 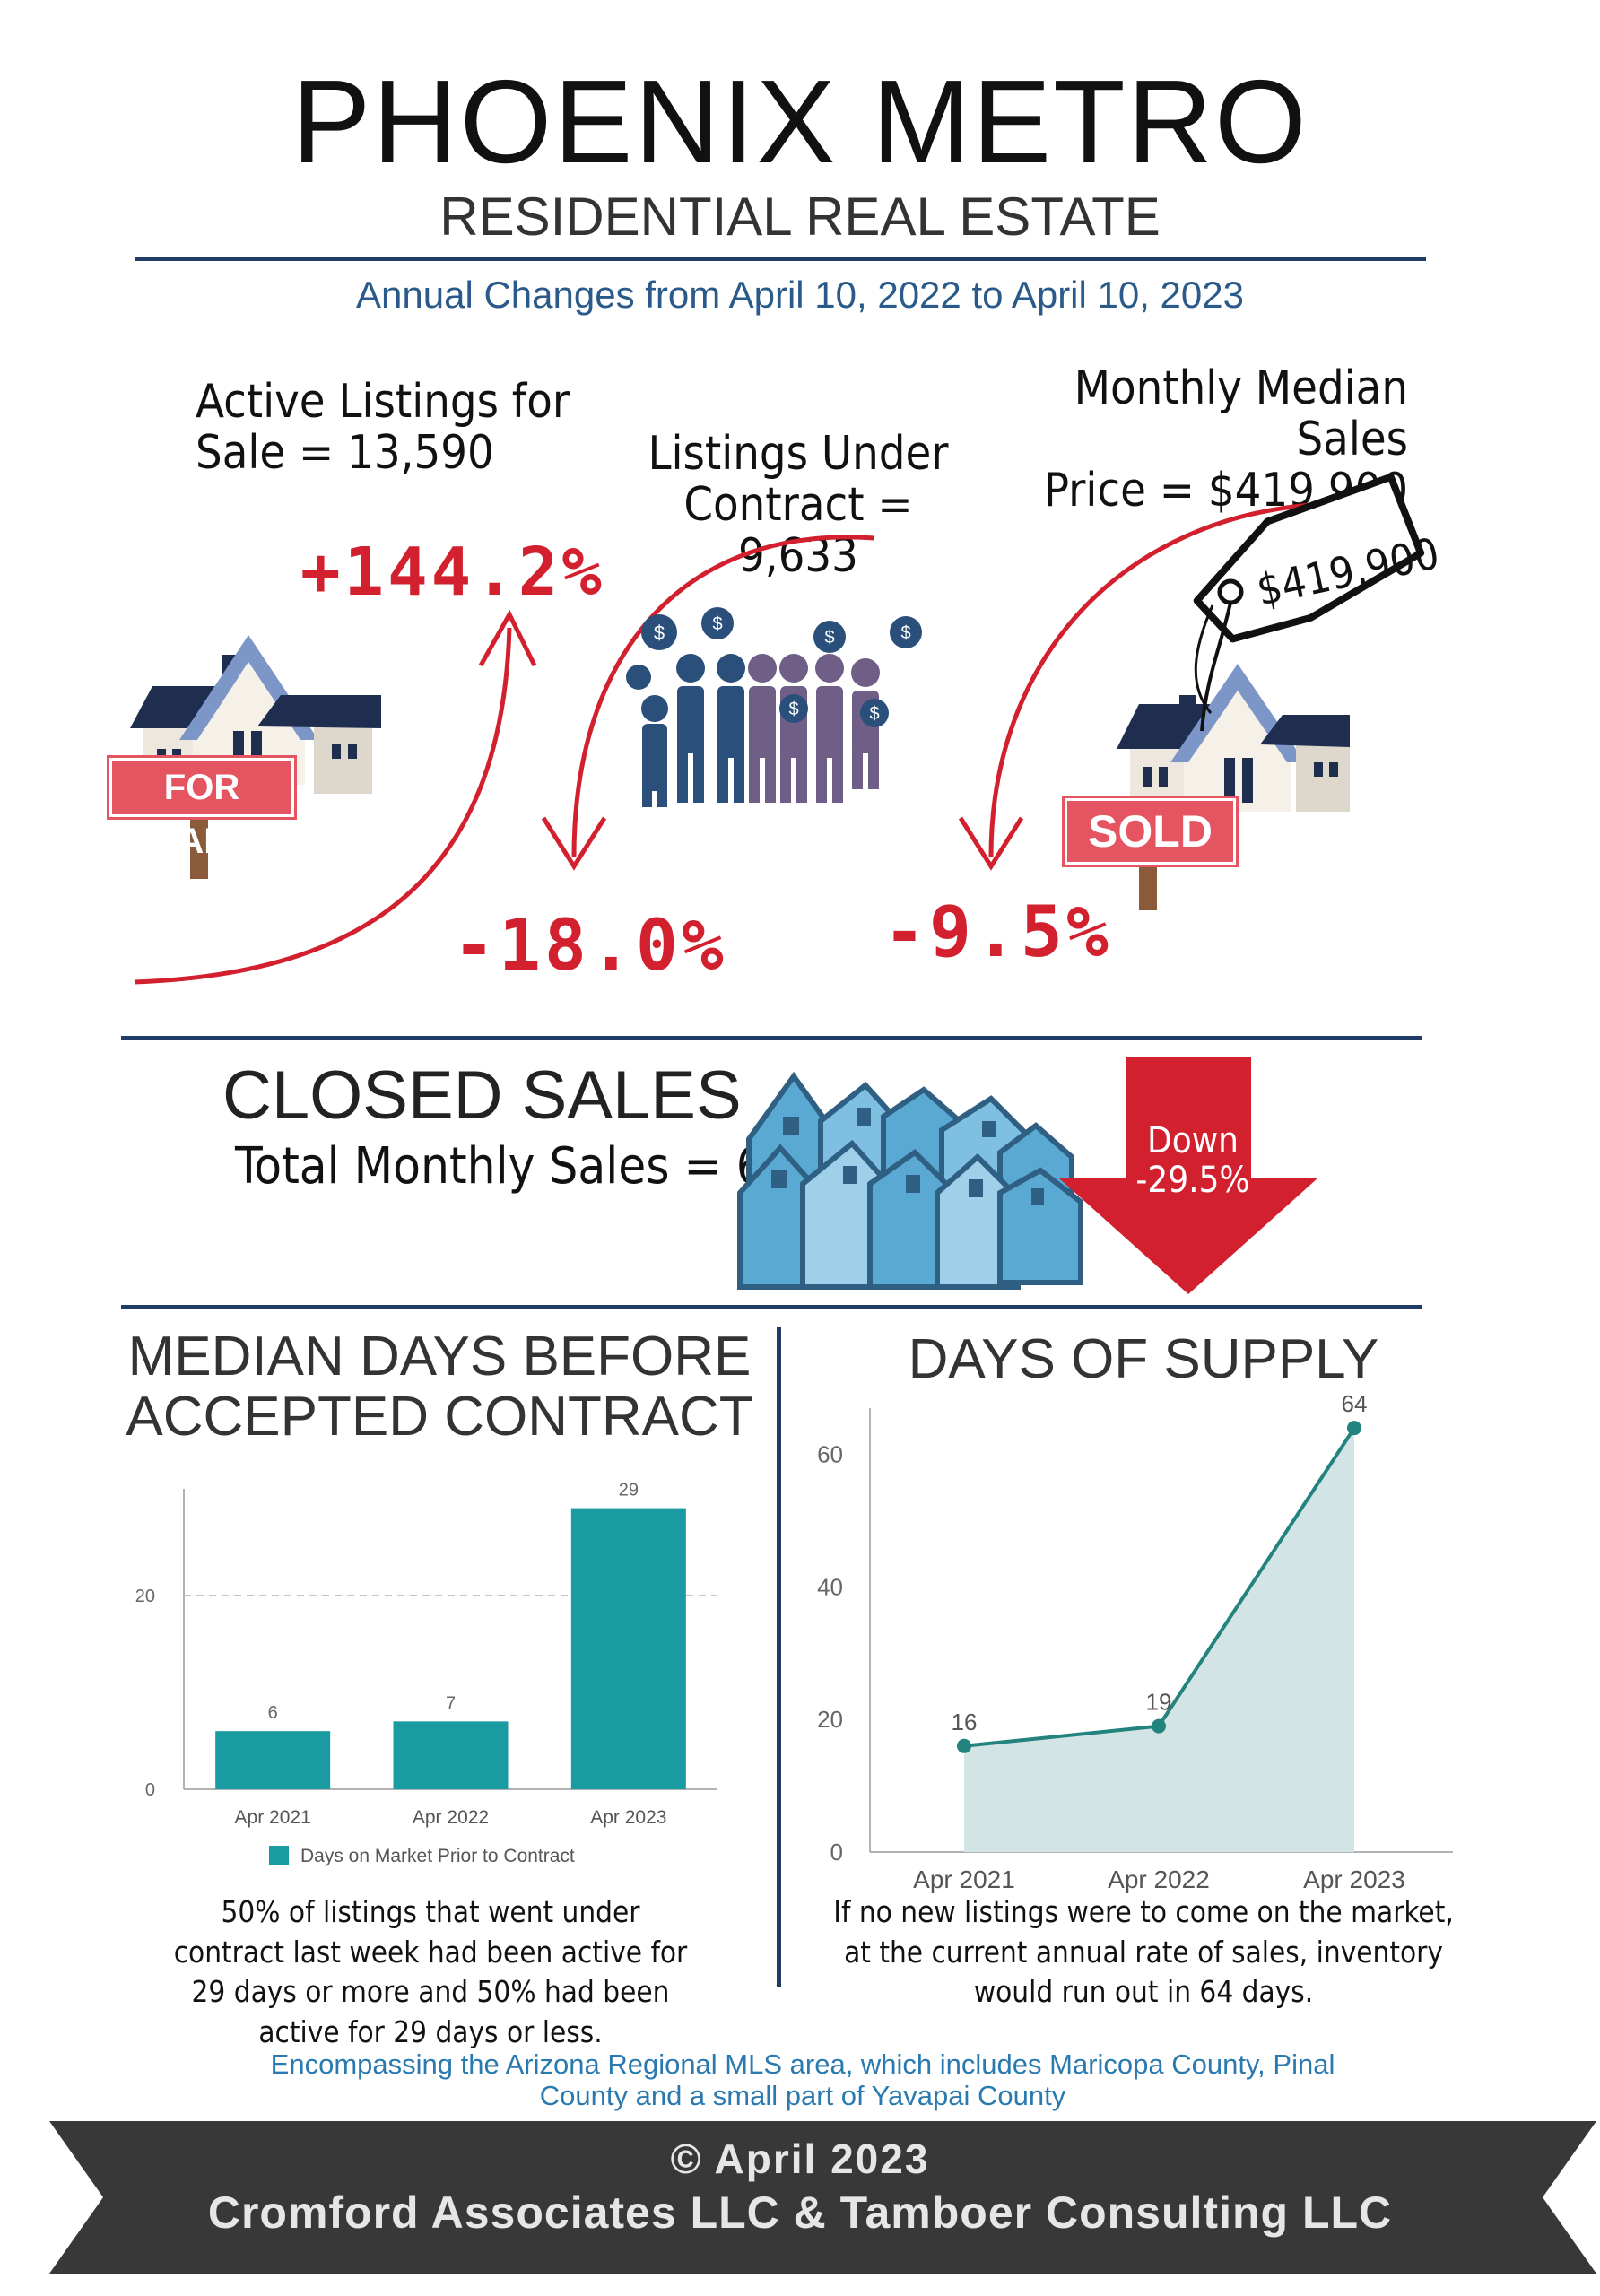 What do you see at coordinates (771, 1307) in the screenshot?
I see `closed-sales-divider-bottom` at bounding box center [771, 1307].